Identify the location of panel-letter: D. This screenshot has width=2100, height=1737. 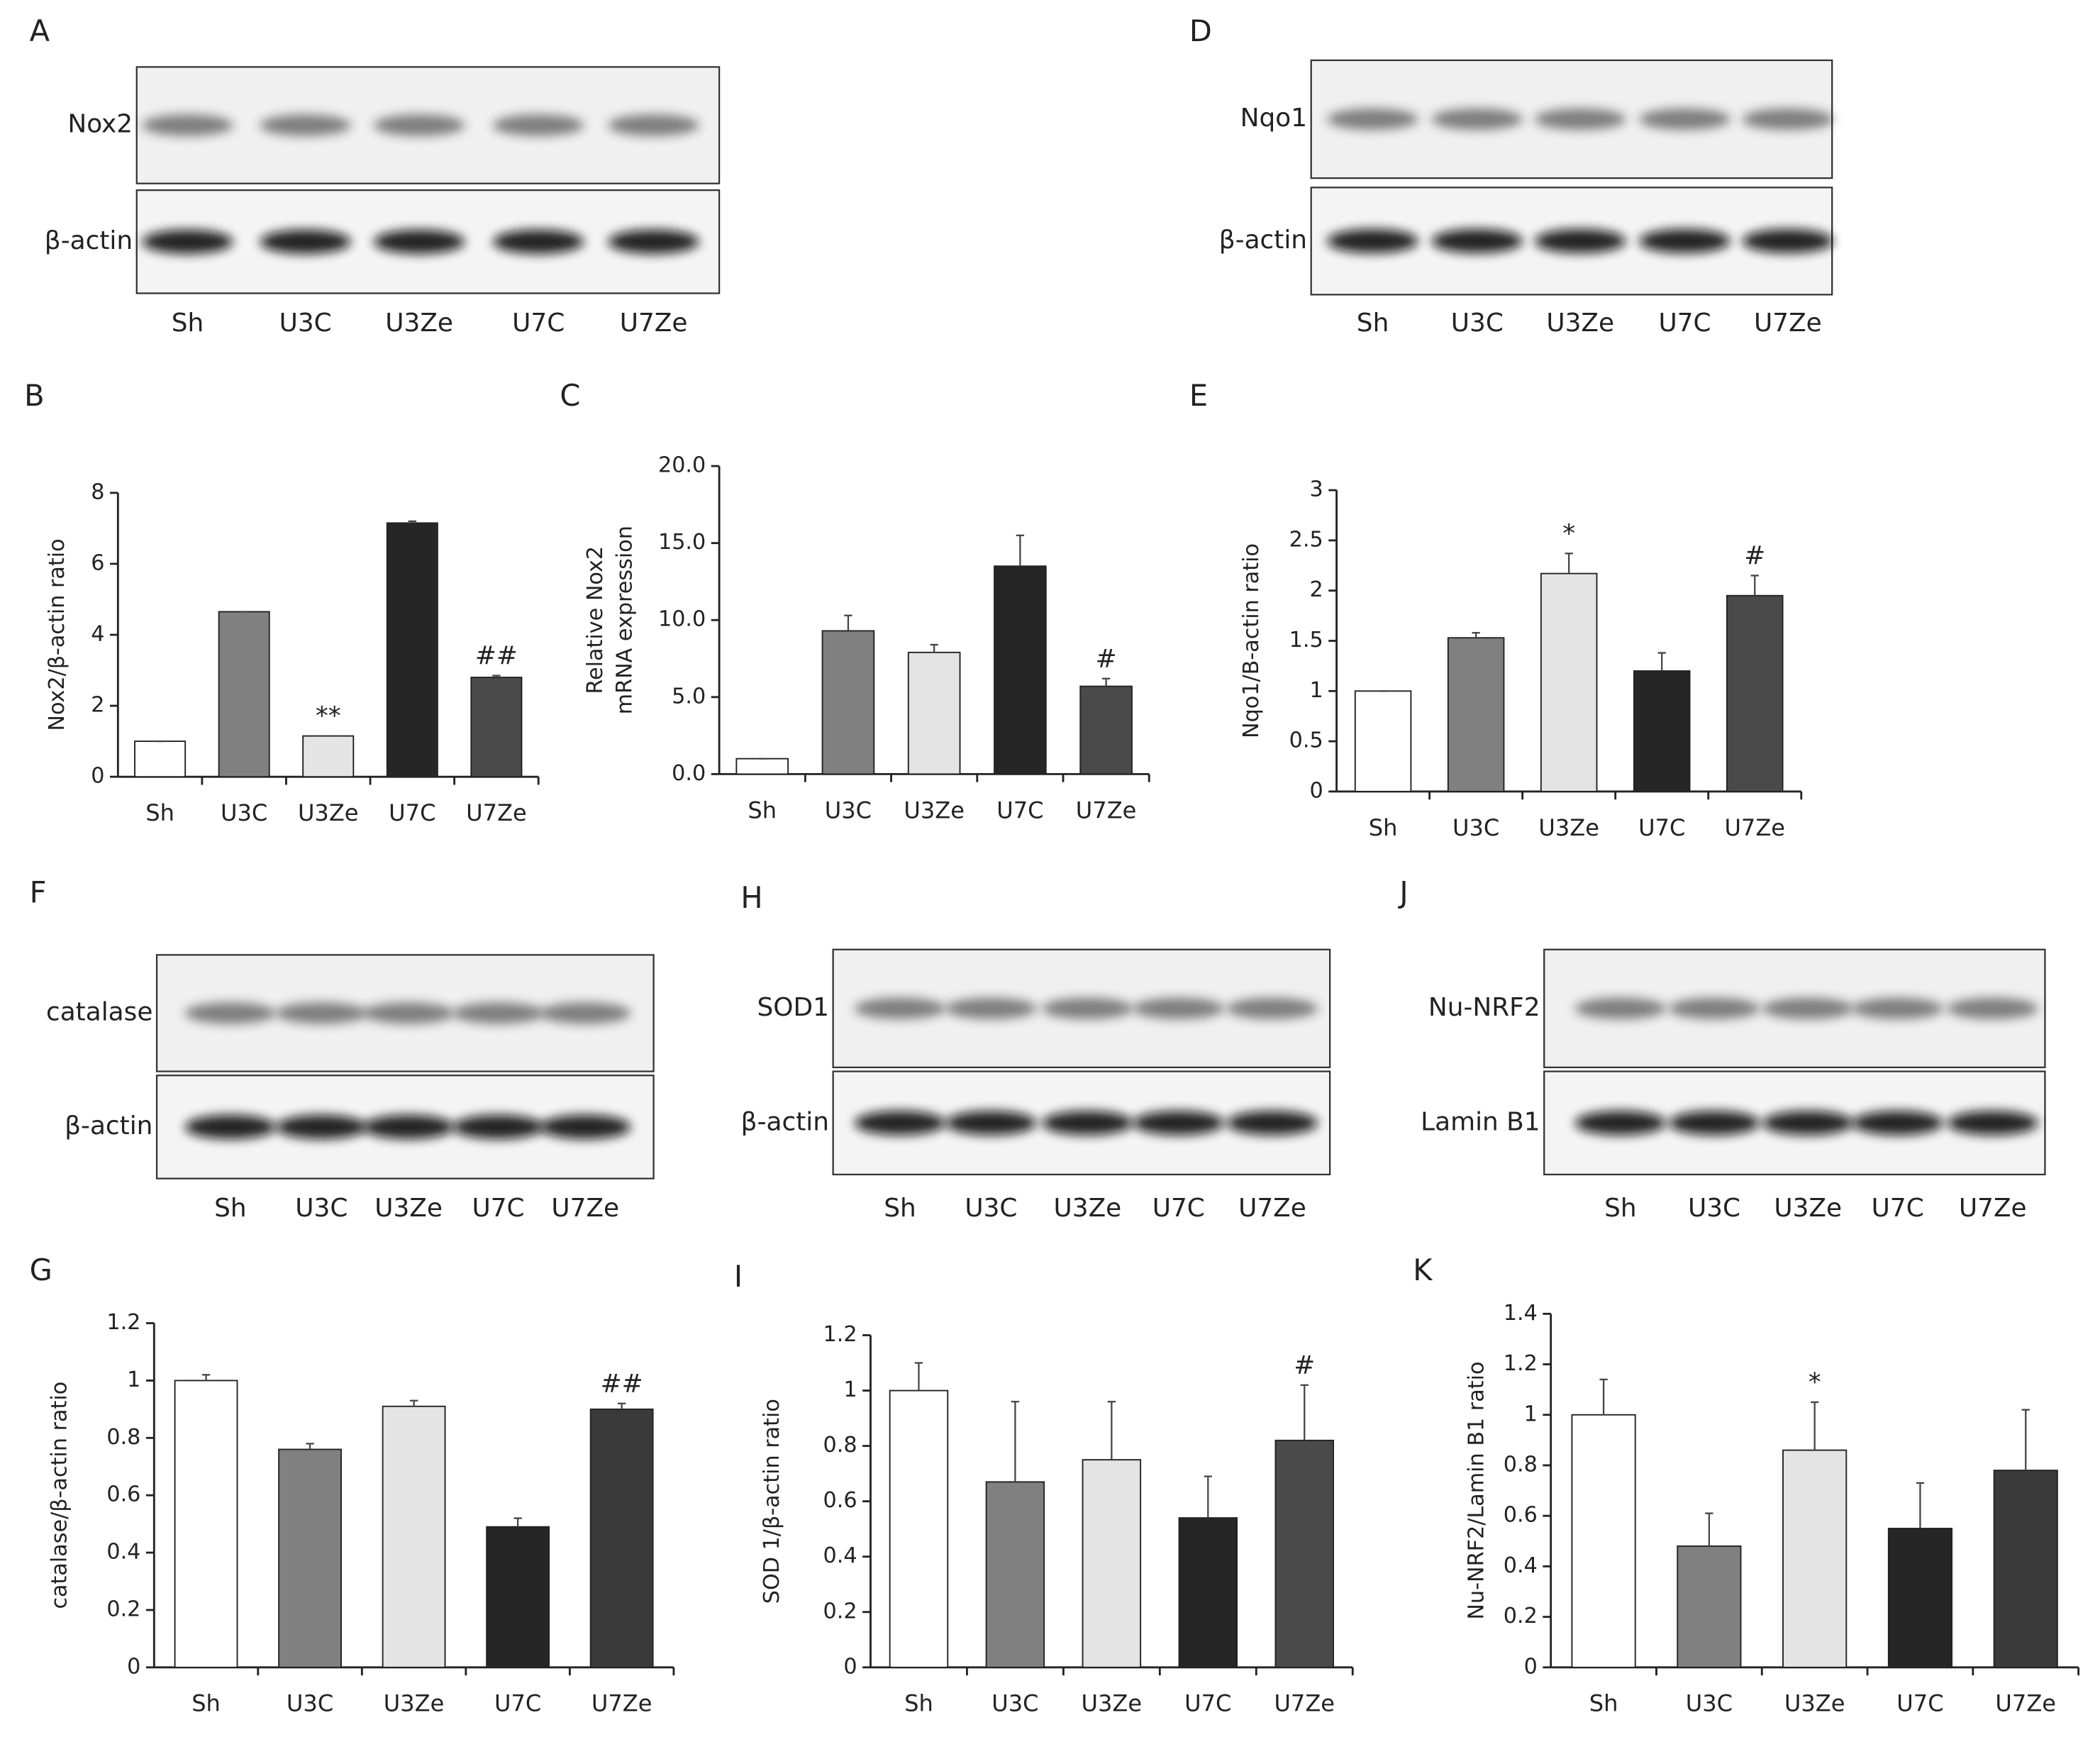
(1200, 30).